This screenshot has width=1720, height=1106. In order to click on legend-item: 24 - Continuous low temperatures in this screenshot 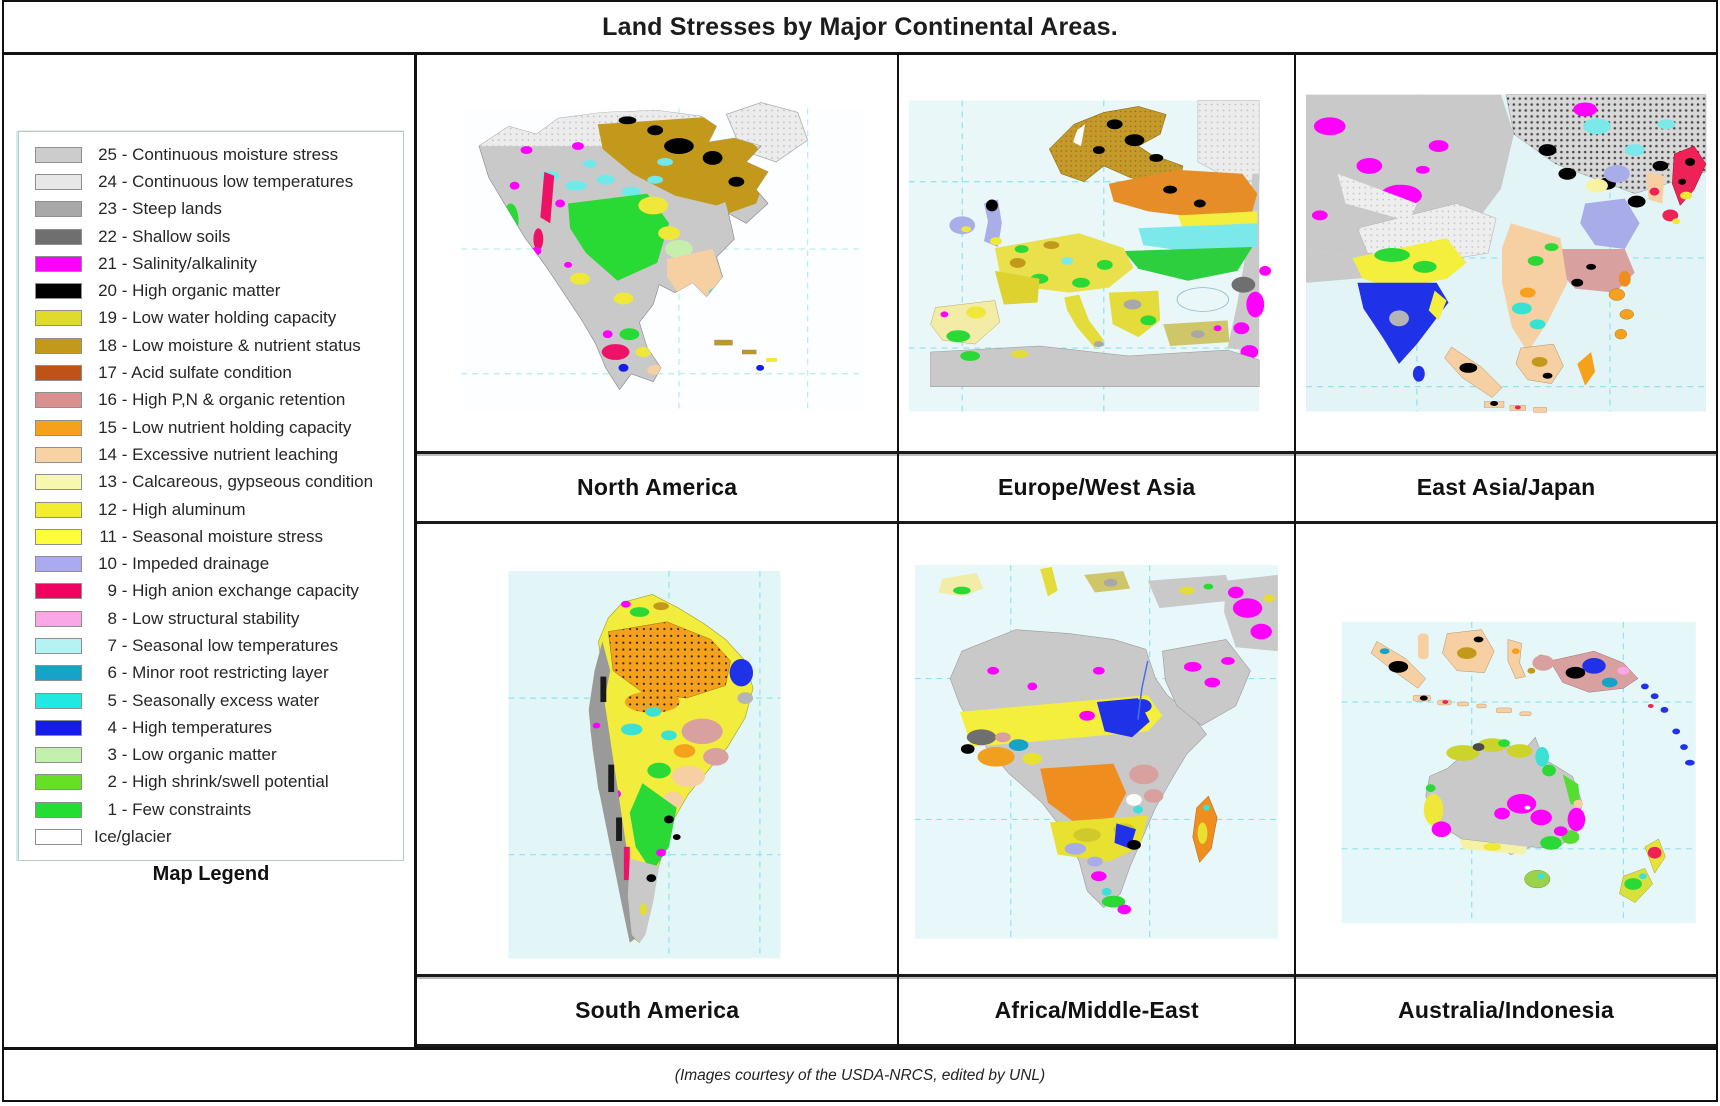, I will do `click(211, 181)`.